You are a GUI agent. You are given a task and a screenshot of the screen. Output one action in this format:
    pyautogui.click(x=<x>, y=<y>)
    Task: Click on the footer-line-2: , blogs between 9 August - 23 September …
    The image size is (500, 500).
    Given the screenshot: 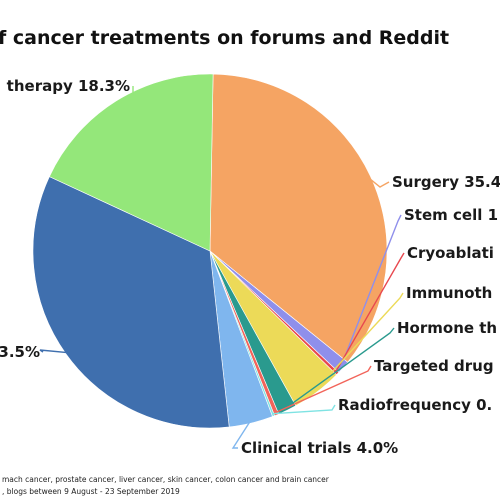 What is the action you would take?
    pyautogui.click(x=91, y=491)
    